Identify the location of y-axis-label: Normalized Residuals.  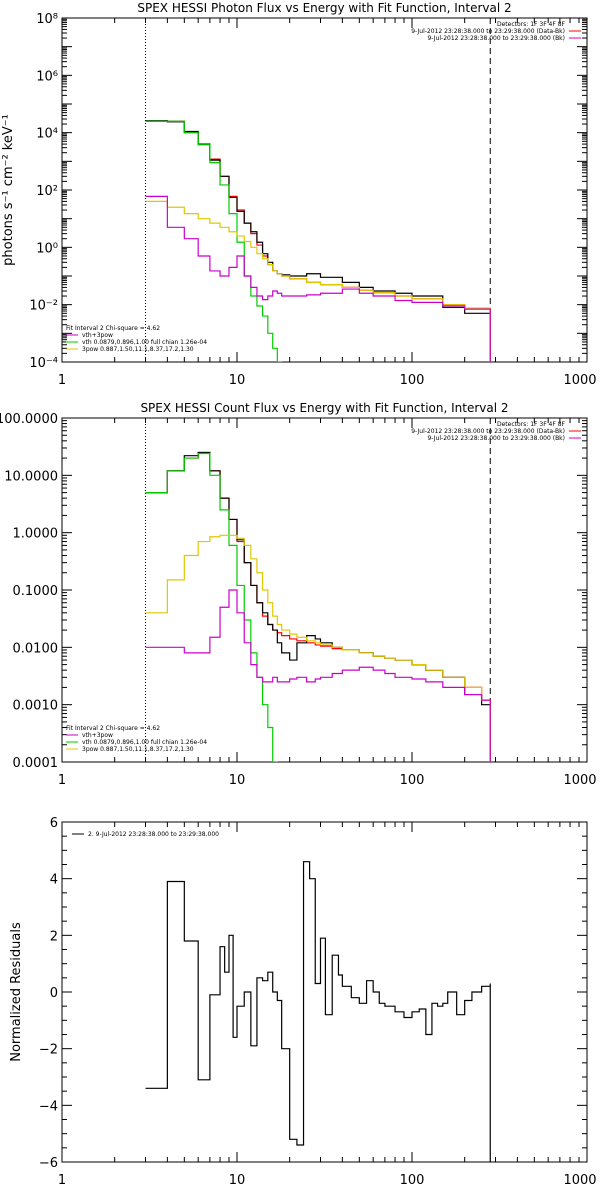
(16, 992).